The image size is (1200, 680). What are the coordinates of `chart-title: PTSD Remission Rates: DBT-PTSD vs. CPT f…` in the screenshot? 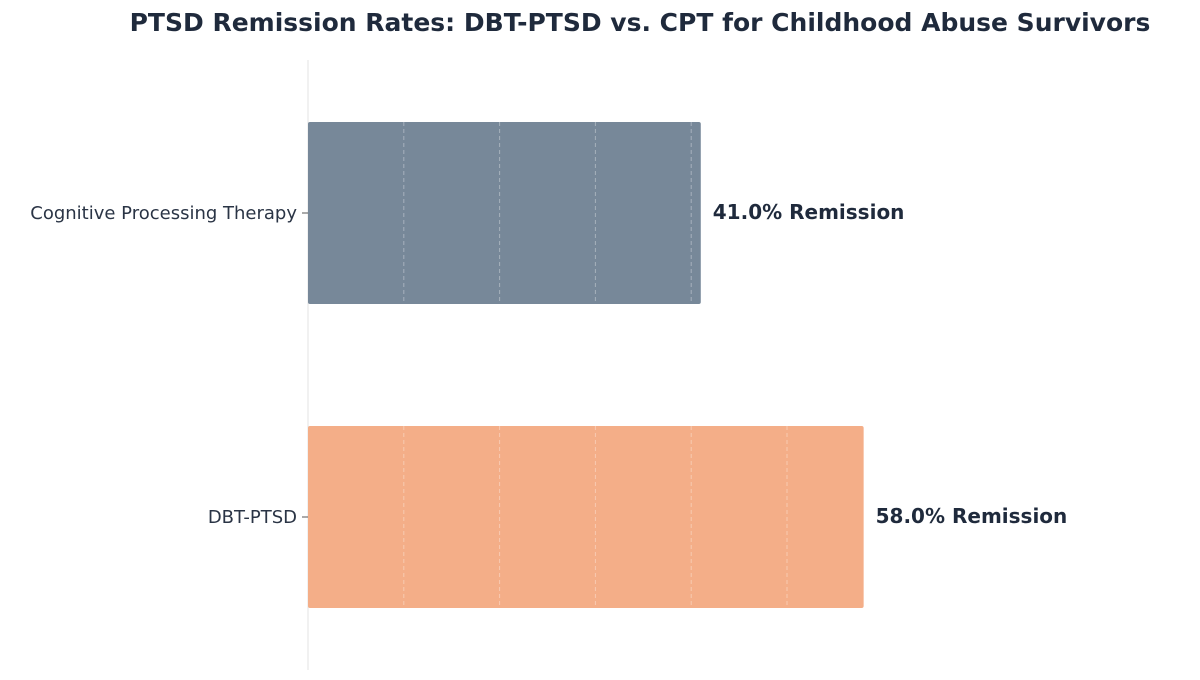 It's located at (640, 22).